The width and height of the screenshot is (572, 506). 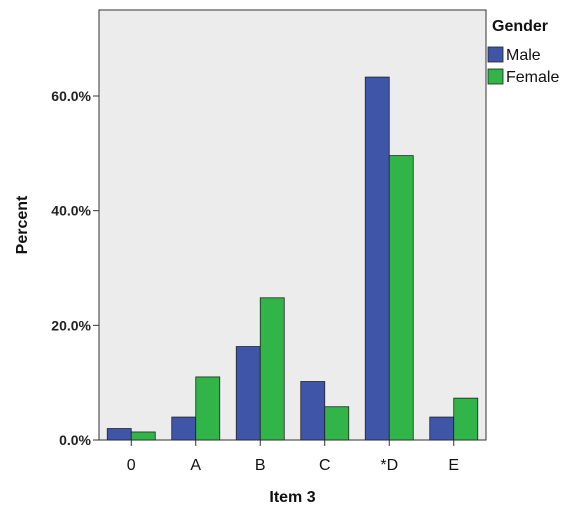 I want to click on legend: Gender Male Female, so click(x=523, y=52).